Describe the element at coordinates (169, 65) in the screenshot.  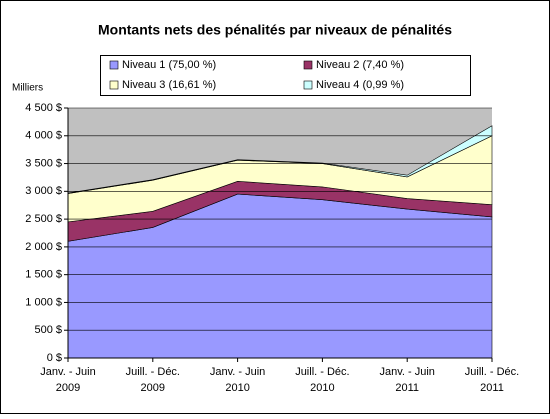
I see `legend-label: Niveau 1 (75,00 %)` at that location.